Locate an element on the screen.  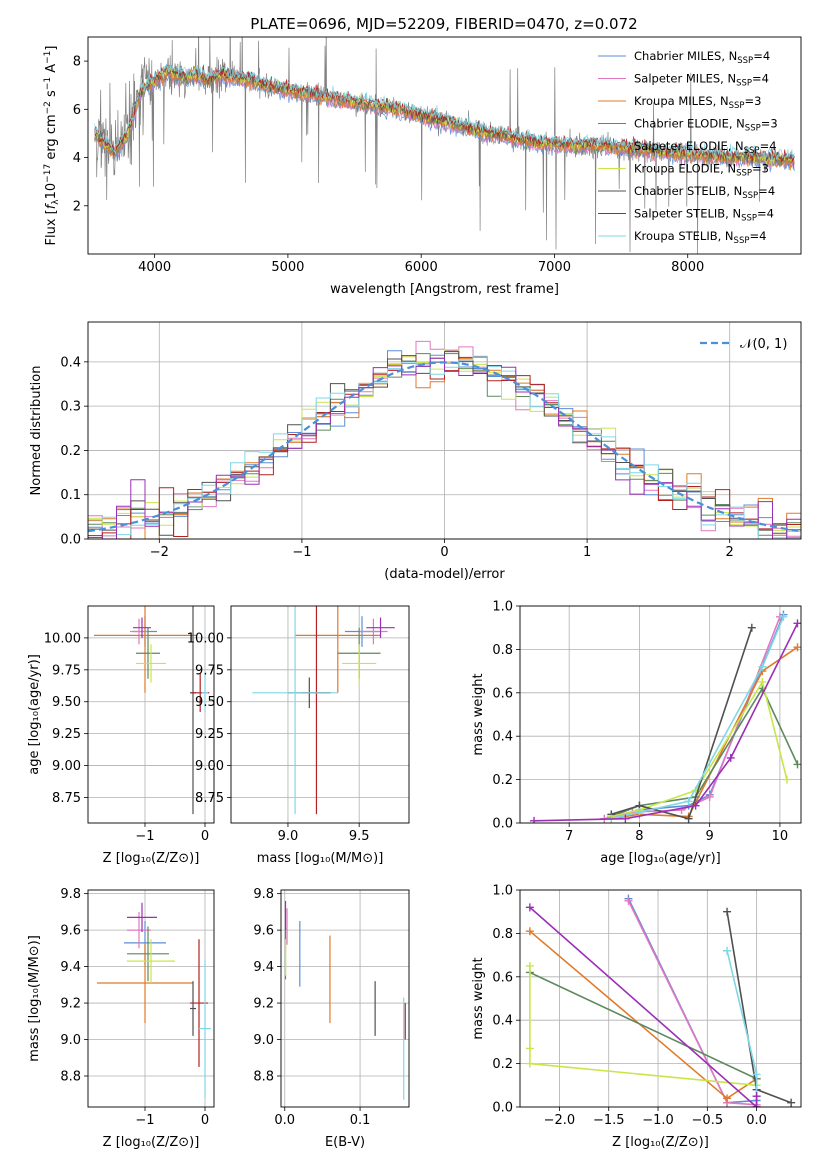
y-tick-label: 9.0 is located at coordinates (263, 1040).